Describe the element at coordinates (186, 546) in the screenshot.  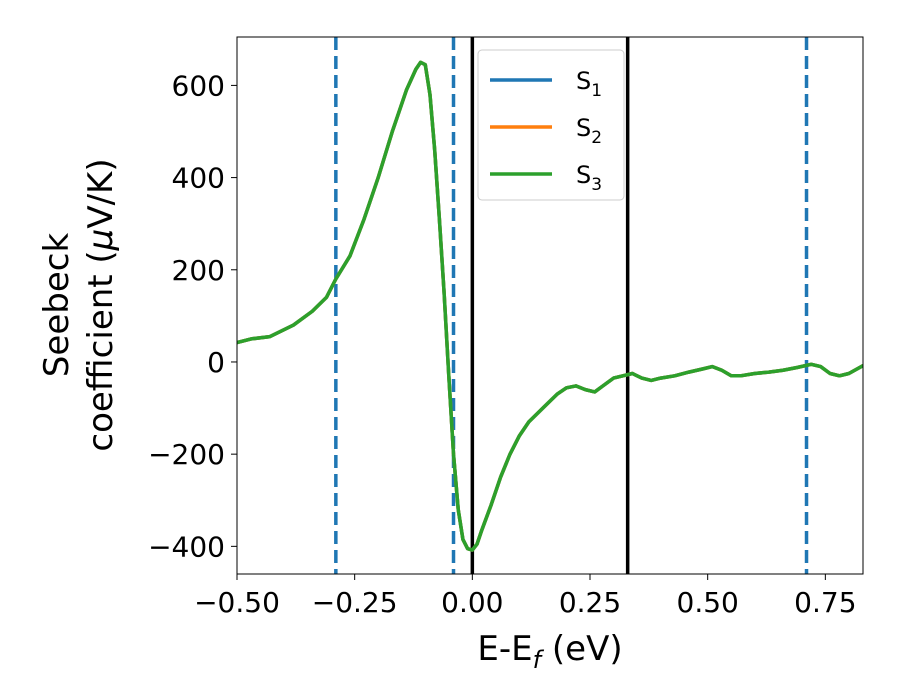
I see `y-tick-label: −400` at that location.